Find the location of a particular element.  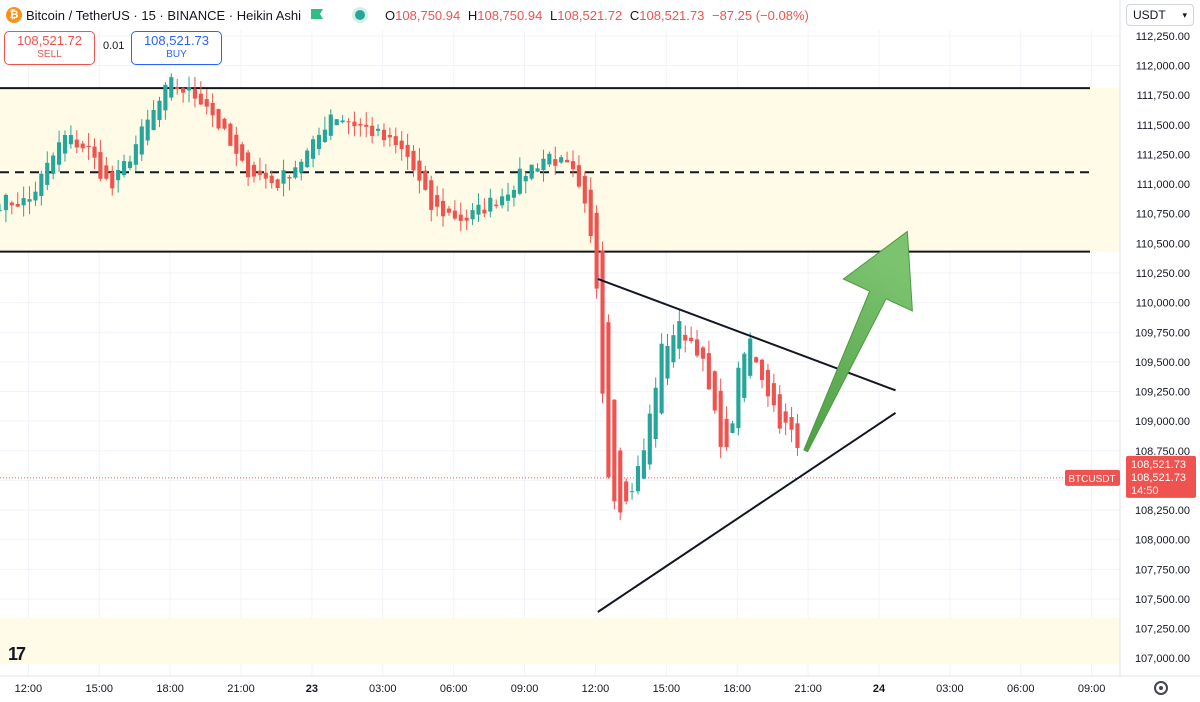

high-value: 108,750.94 is located at coordinates (510, 15).